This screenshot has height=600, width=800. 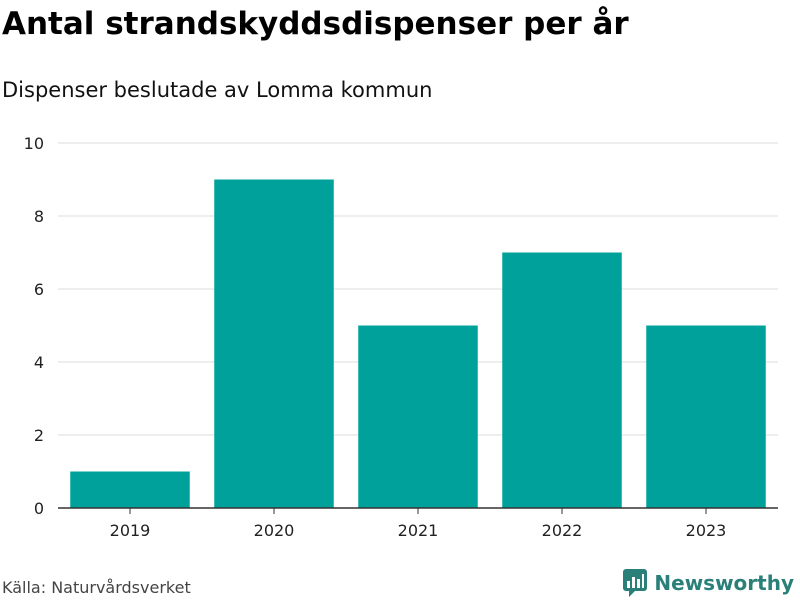 I want to click on source-note: Källa: Naturvårdsverket, so click(x=96, y=587).